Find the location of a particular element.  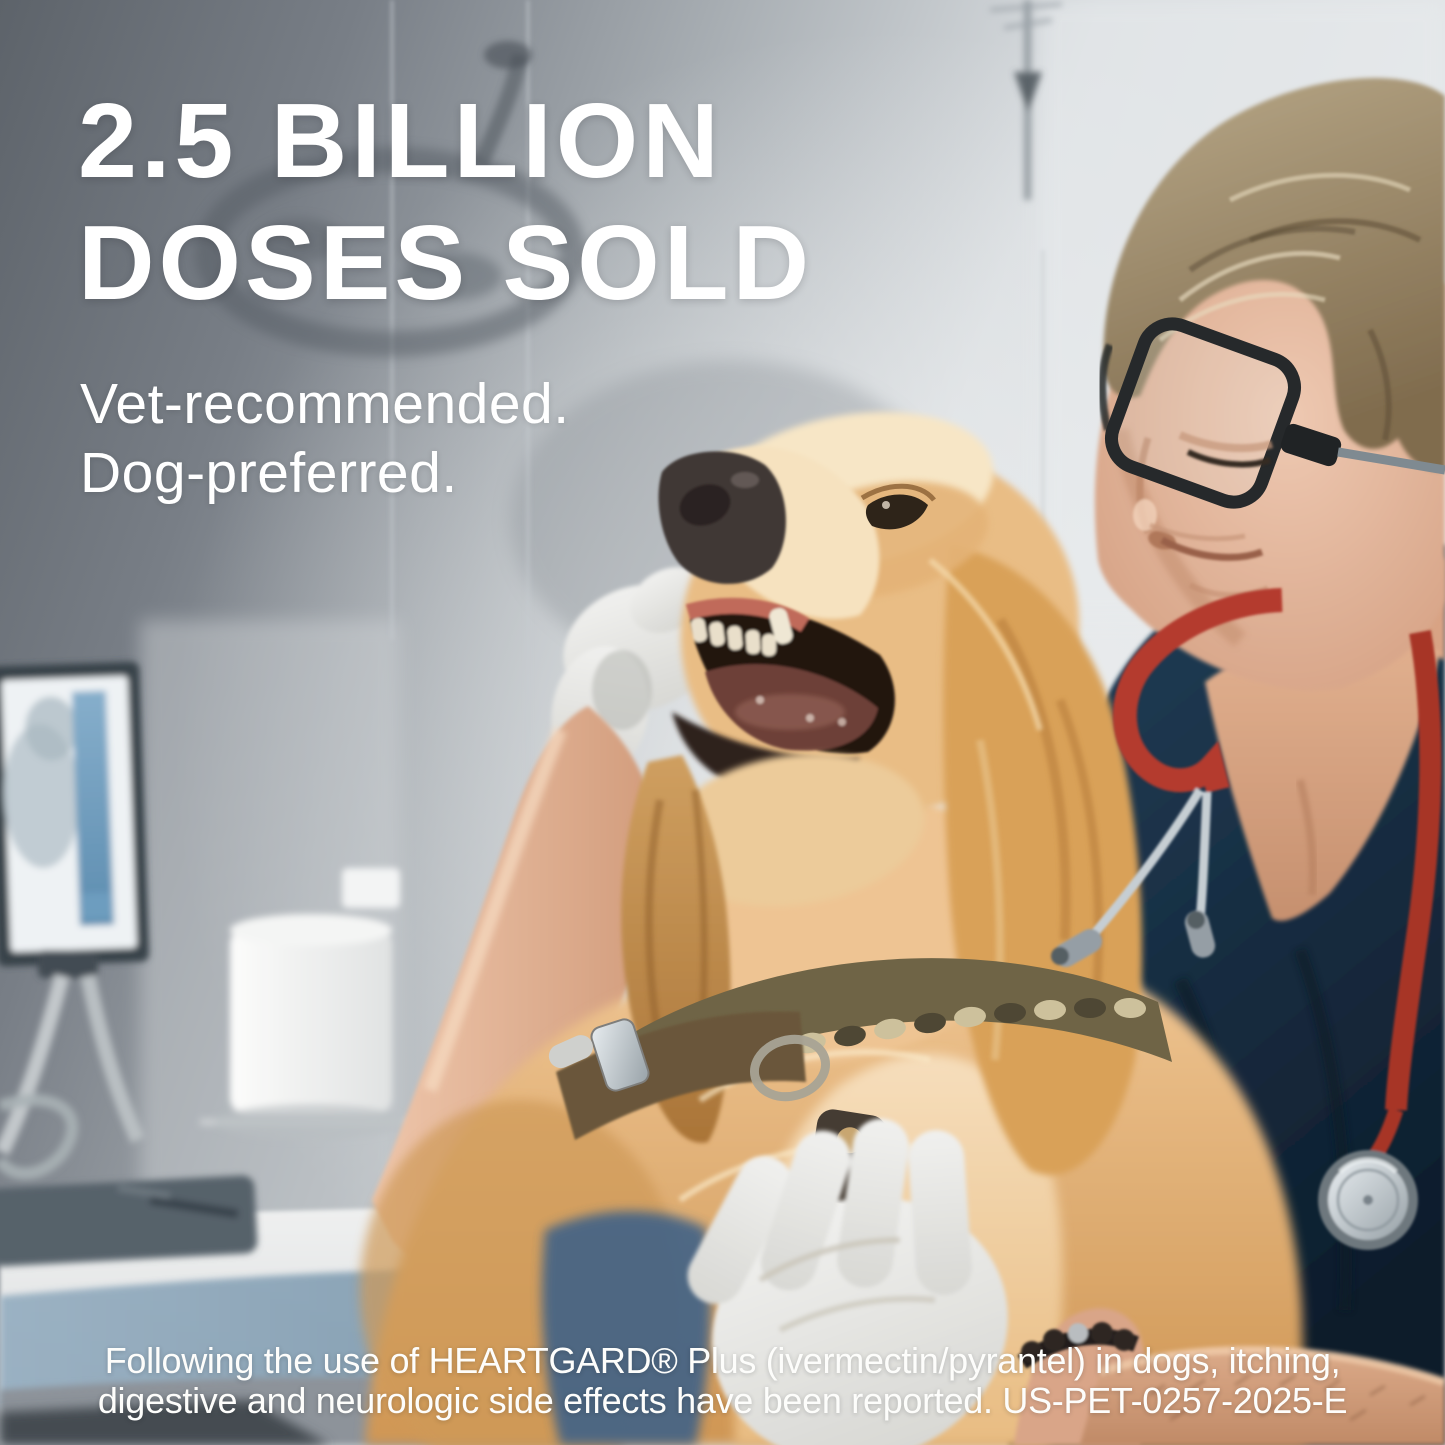

stethoscope-right-tube is located at coordinates (1380, 940).